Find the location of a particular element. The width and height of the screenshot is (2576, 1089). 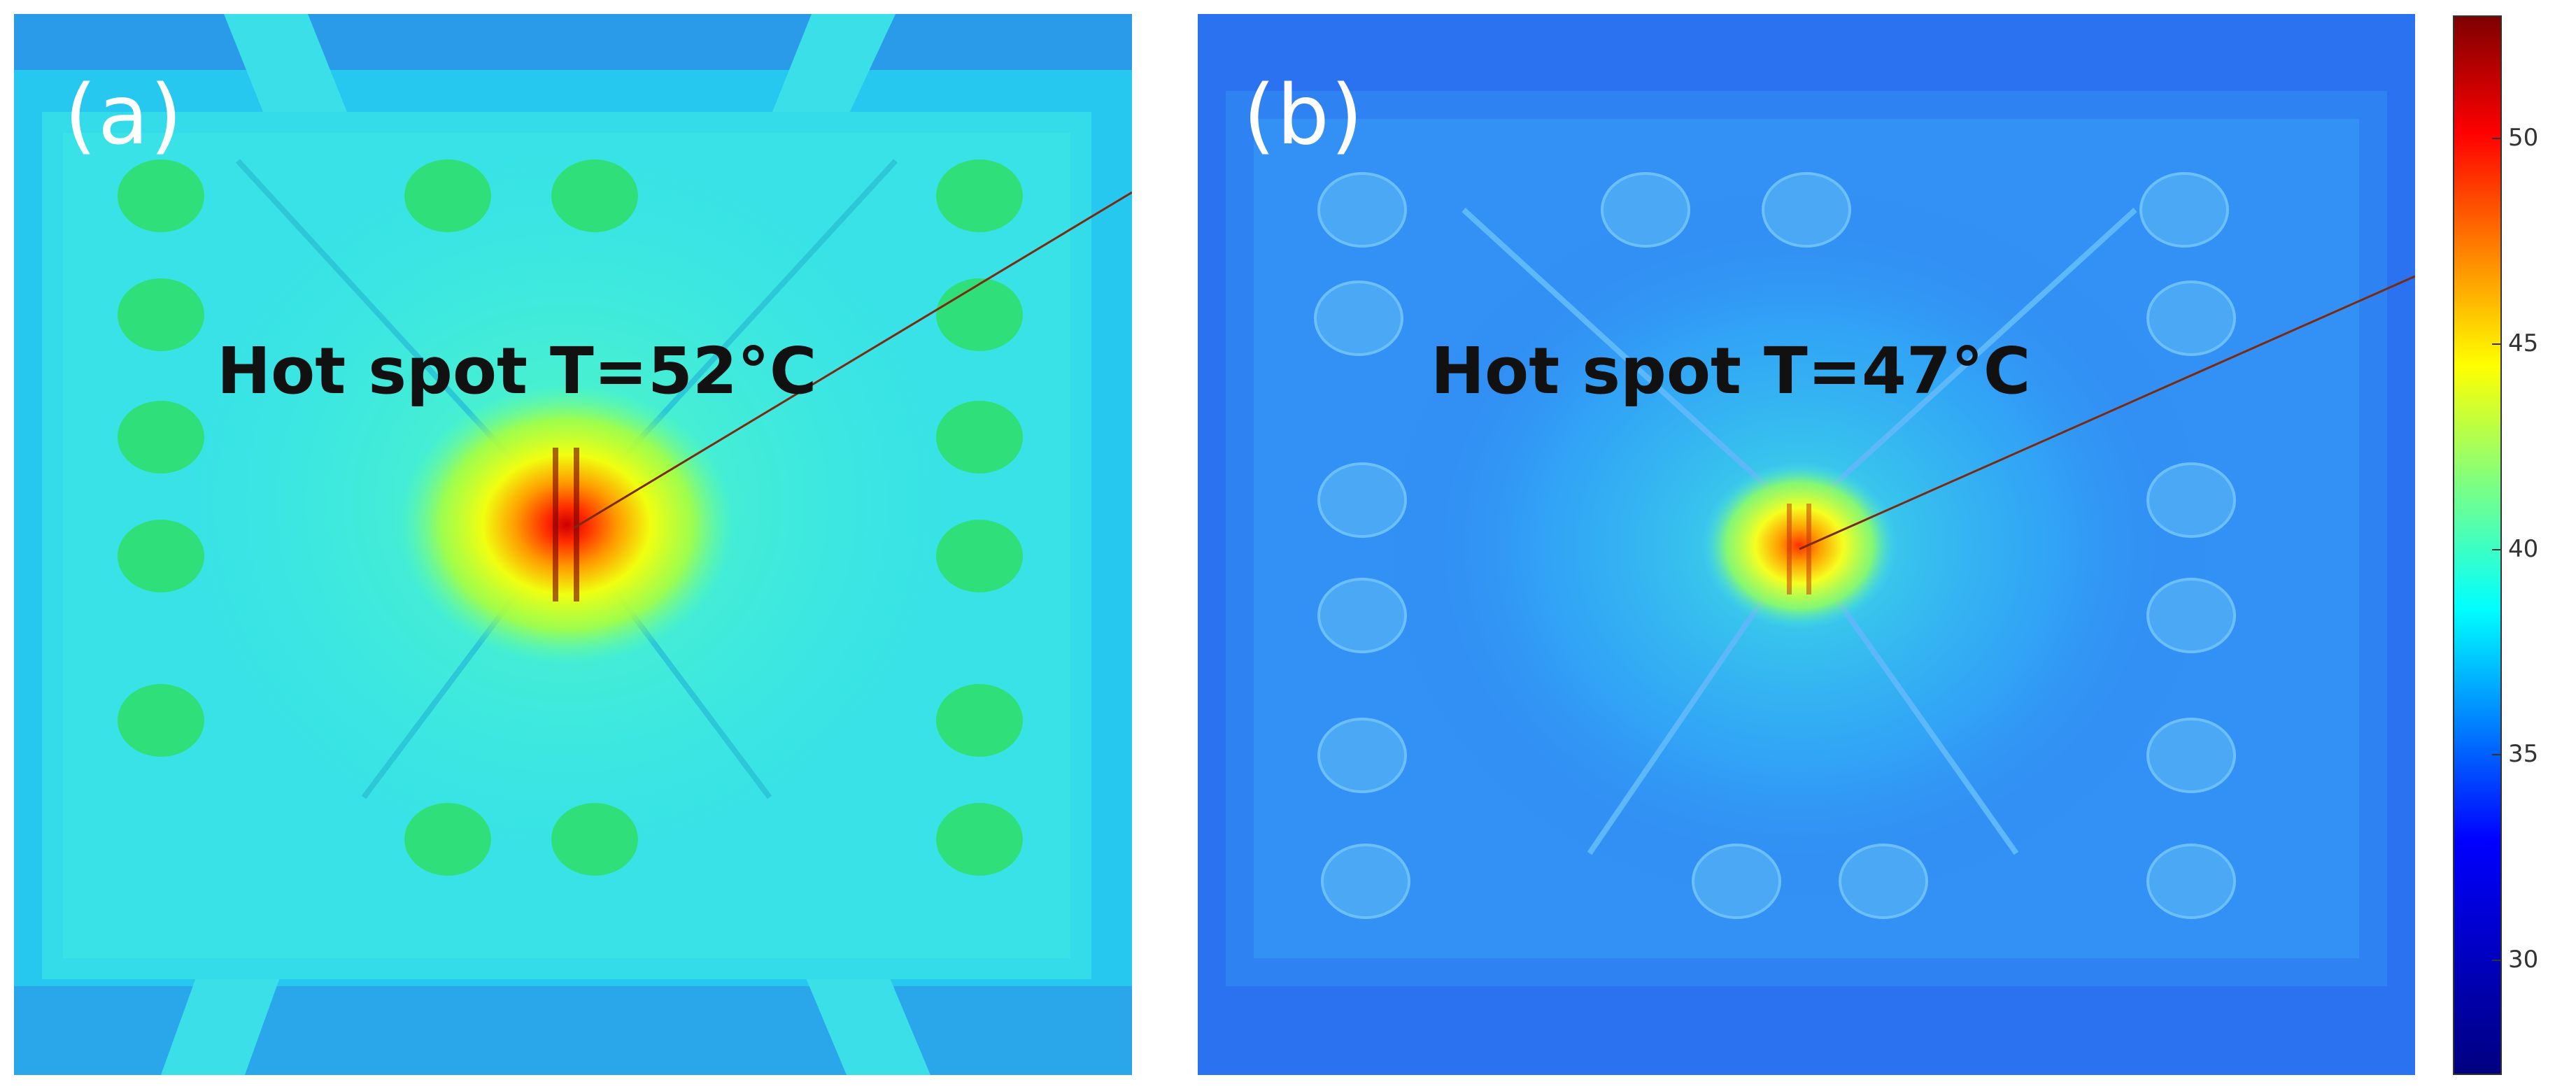

temperature-colorbar is located at coordinates (2477, 545).